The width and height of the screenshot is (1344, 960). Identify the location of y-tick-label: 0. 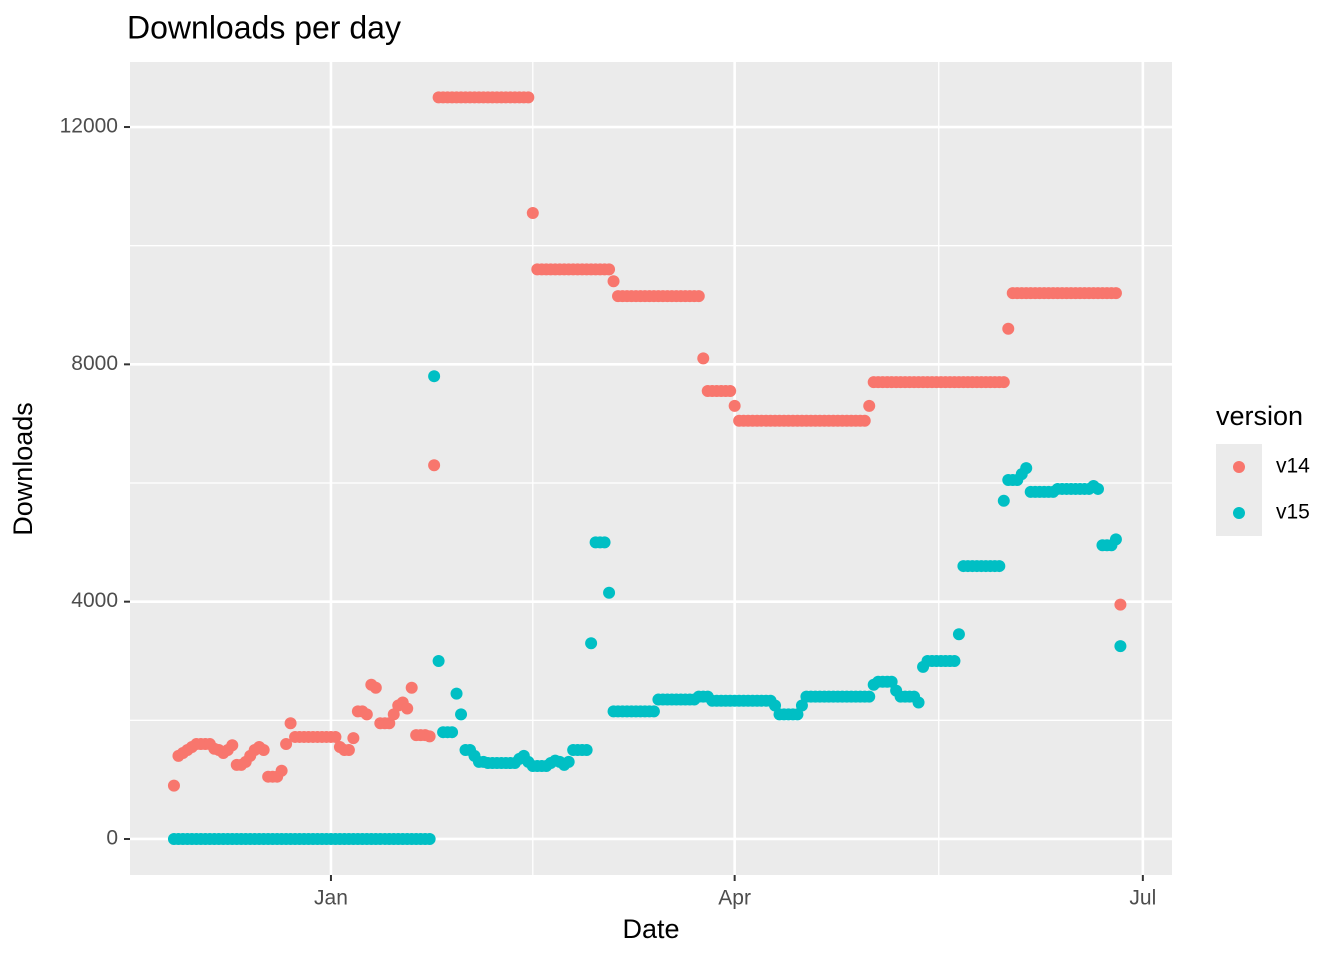
(112, 838).